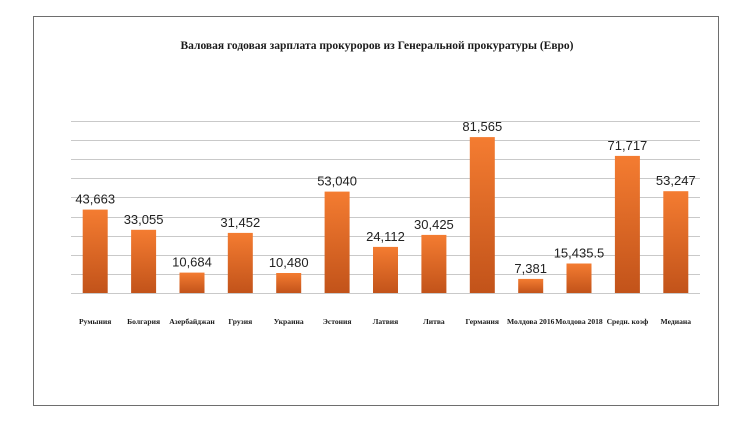 This screenshot has height=425, width=740. Describe the element at coordinates (483, 321) in the screenshot. I see `category-label: Германия` at that location.